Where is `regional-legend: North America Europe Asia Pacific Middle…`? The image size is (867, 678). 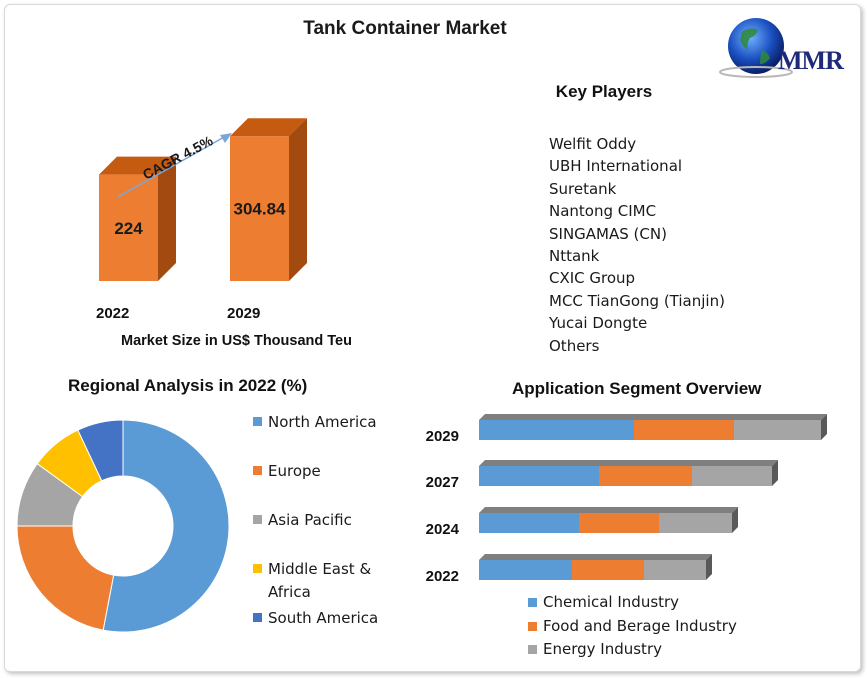
regional-legend: North America Europe Asia Pacific Middle… is located at coordinates (328, 520).